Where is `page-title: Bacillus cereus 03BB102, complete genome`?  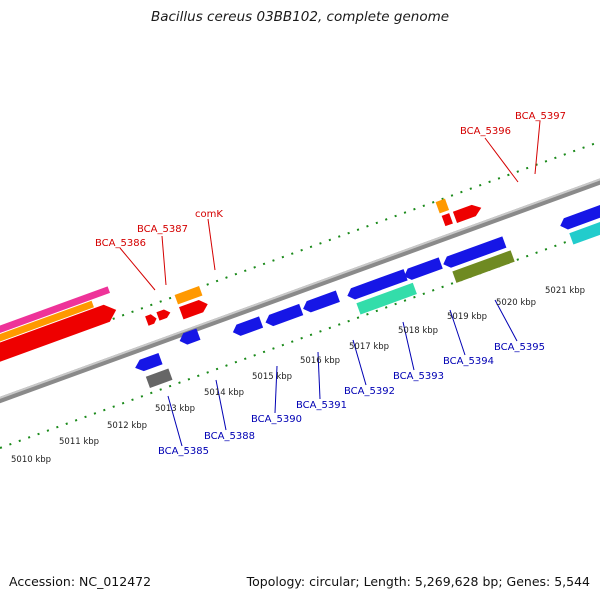
page-title: Bacillus cereus 03BB102, complete genome is located at coordinates (300, 17).